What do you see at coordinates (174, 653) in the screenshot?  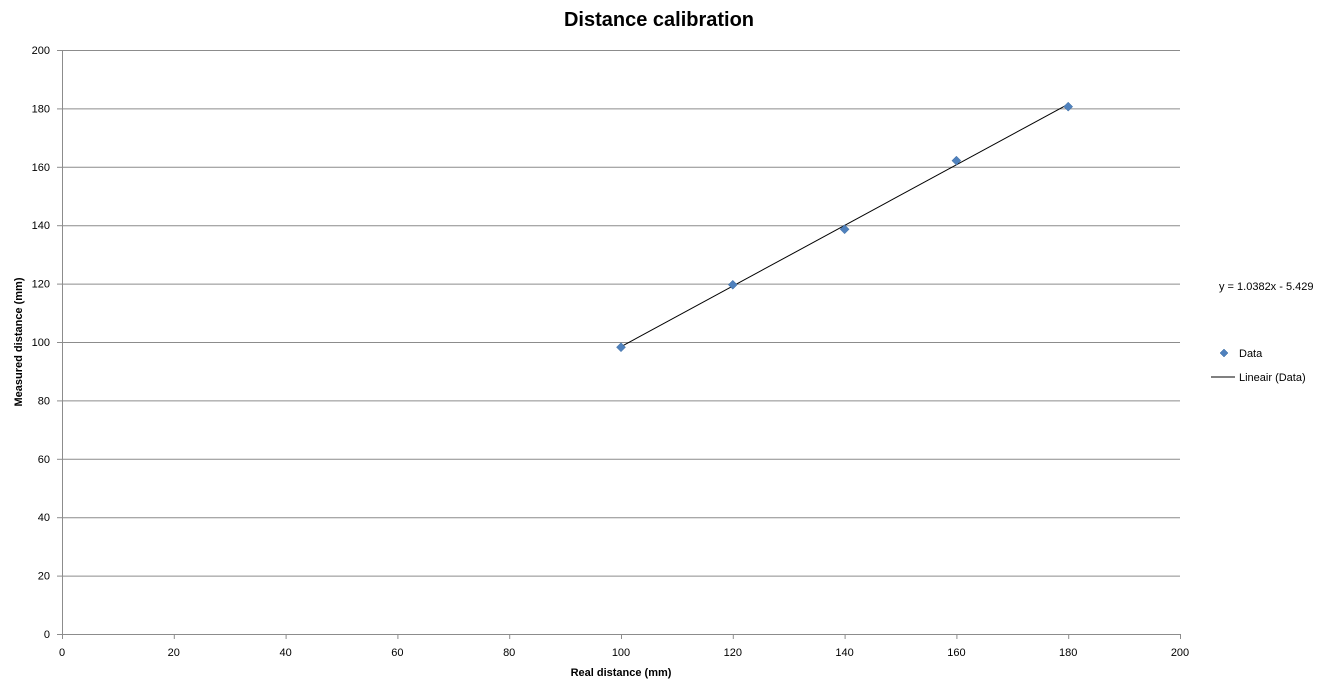 I see `x-tick-label: 20` at bounding box center [174, 653].